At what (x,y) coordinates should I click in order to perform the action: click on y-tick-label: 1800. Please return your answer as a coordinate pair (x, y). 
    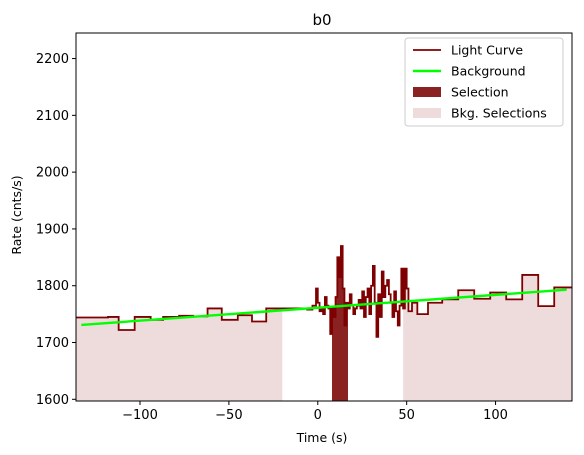
    Looking at the image, I should click on (52, 286).